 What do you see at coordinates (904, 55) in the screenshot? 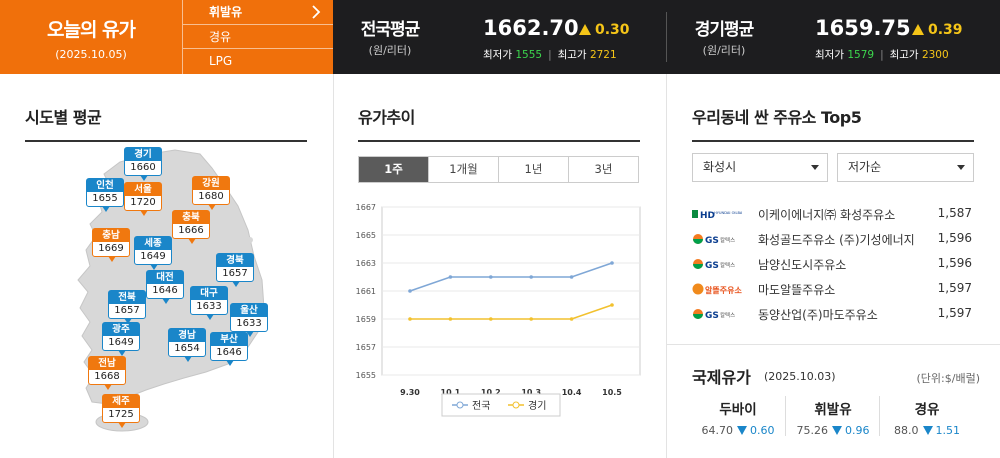
I see `gyeonggi-max-label: 최고가` at bounding box center [904, 55].